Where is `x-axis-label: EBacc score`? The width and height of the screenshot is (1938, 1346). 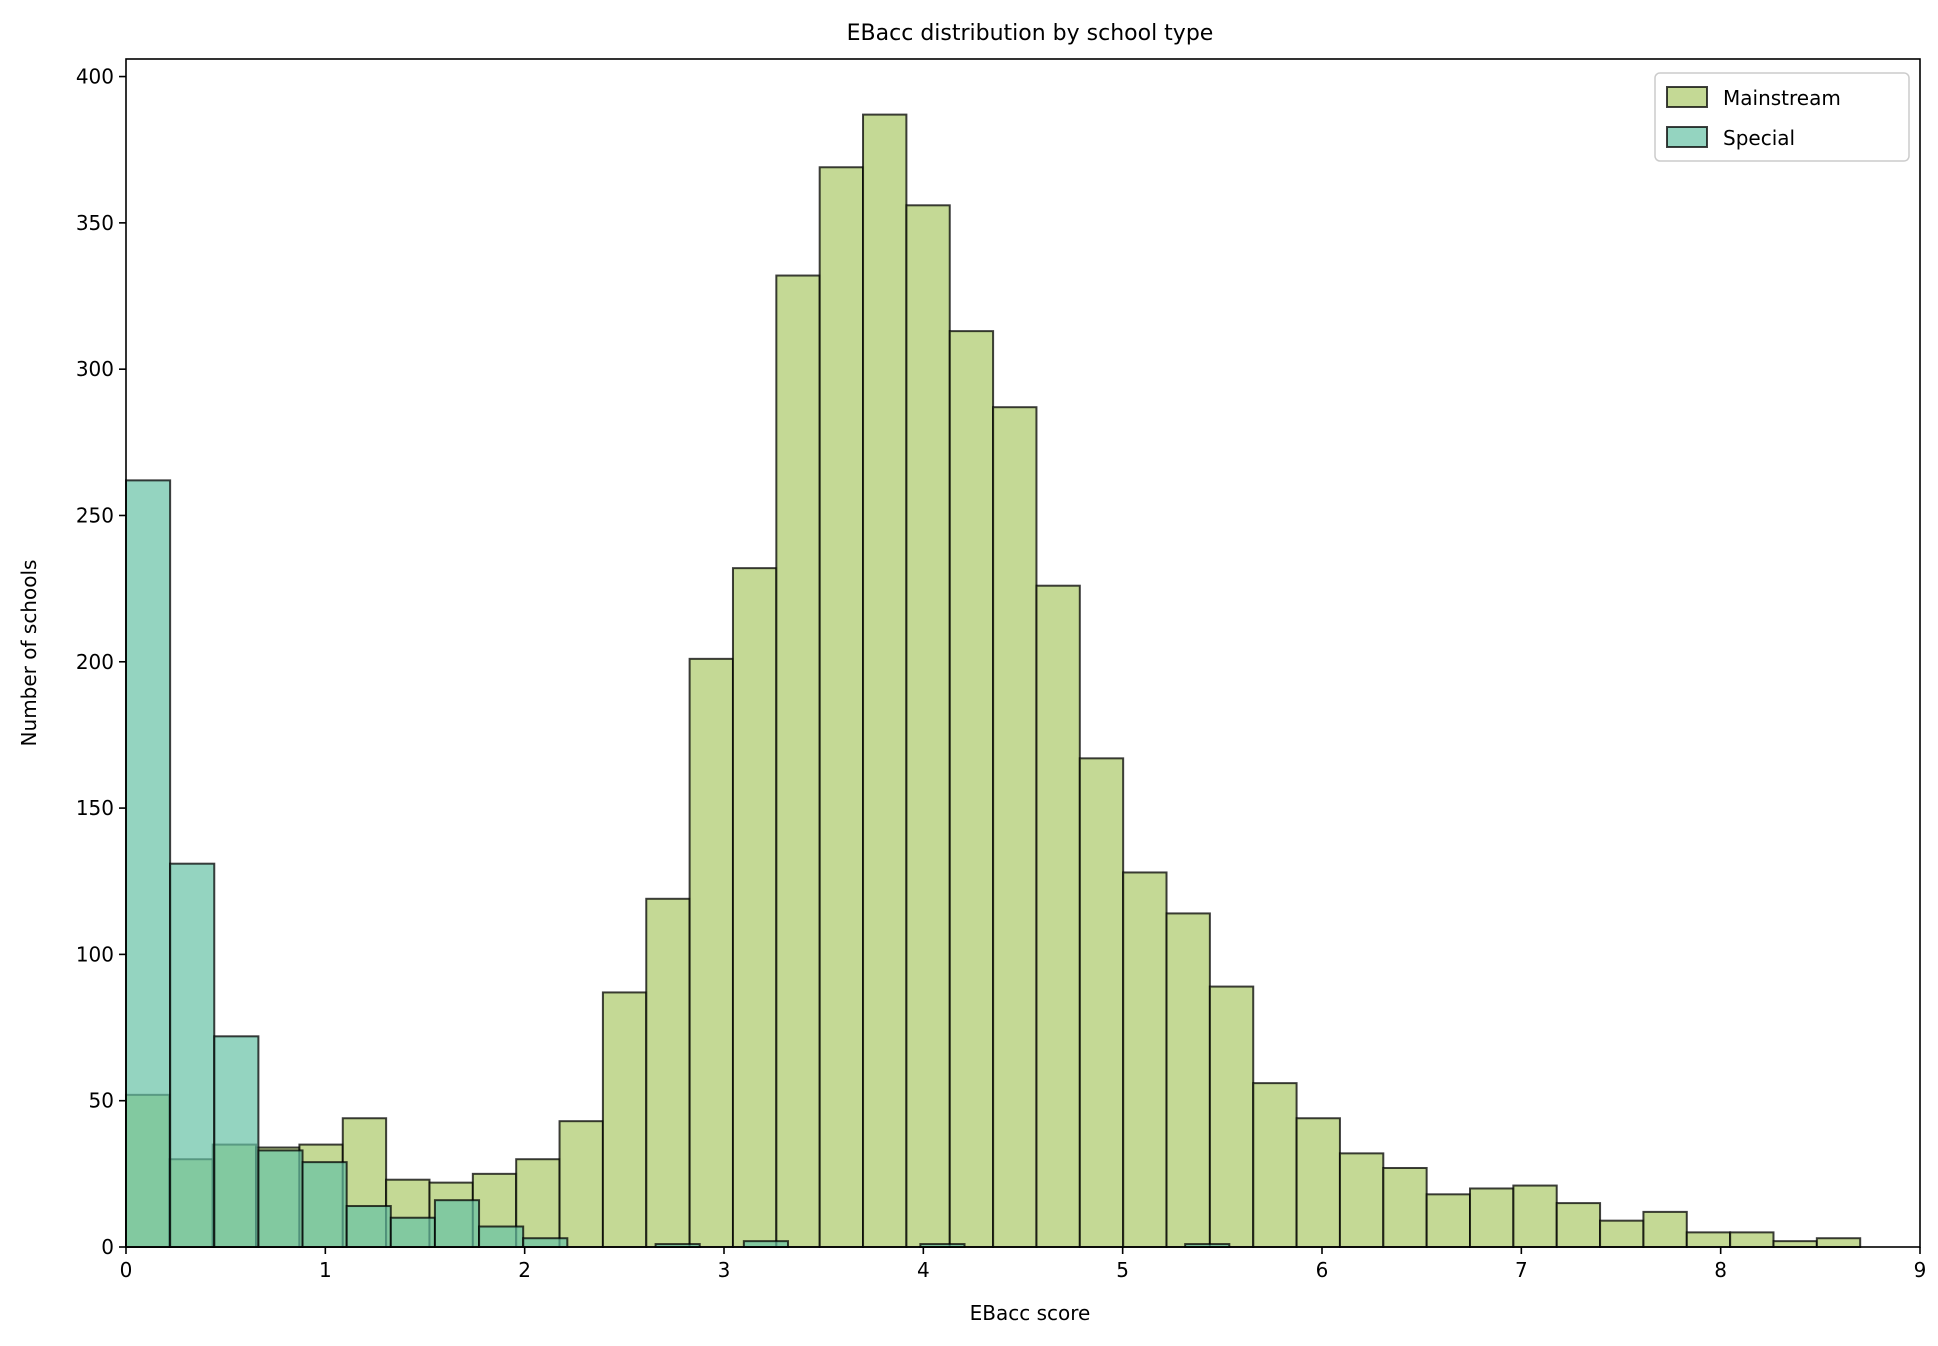 x-axis-label: EBacc score is located at coordinates (1030, 1313).